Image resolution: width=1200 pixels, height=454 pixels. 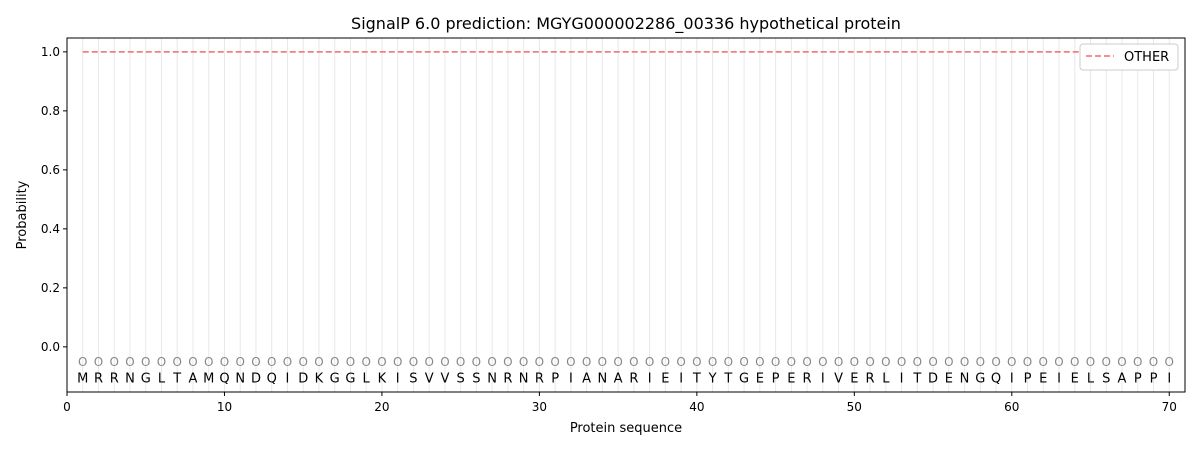 What do you see at coordinates (933, 379) in the screenshot?
I see `residue-label: D` at bounding box center [933, 379].